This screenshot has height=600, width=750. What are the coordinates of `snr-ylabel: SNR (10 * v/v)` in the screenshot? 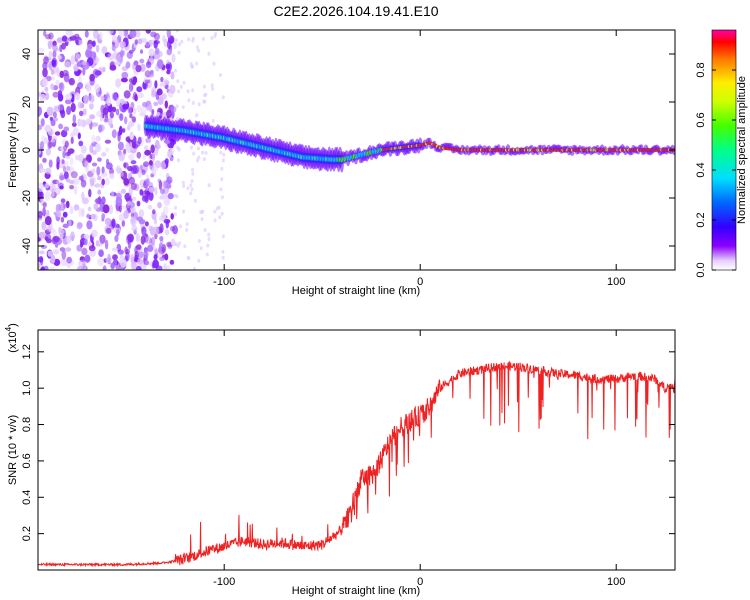 It's located at (13, 450).